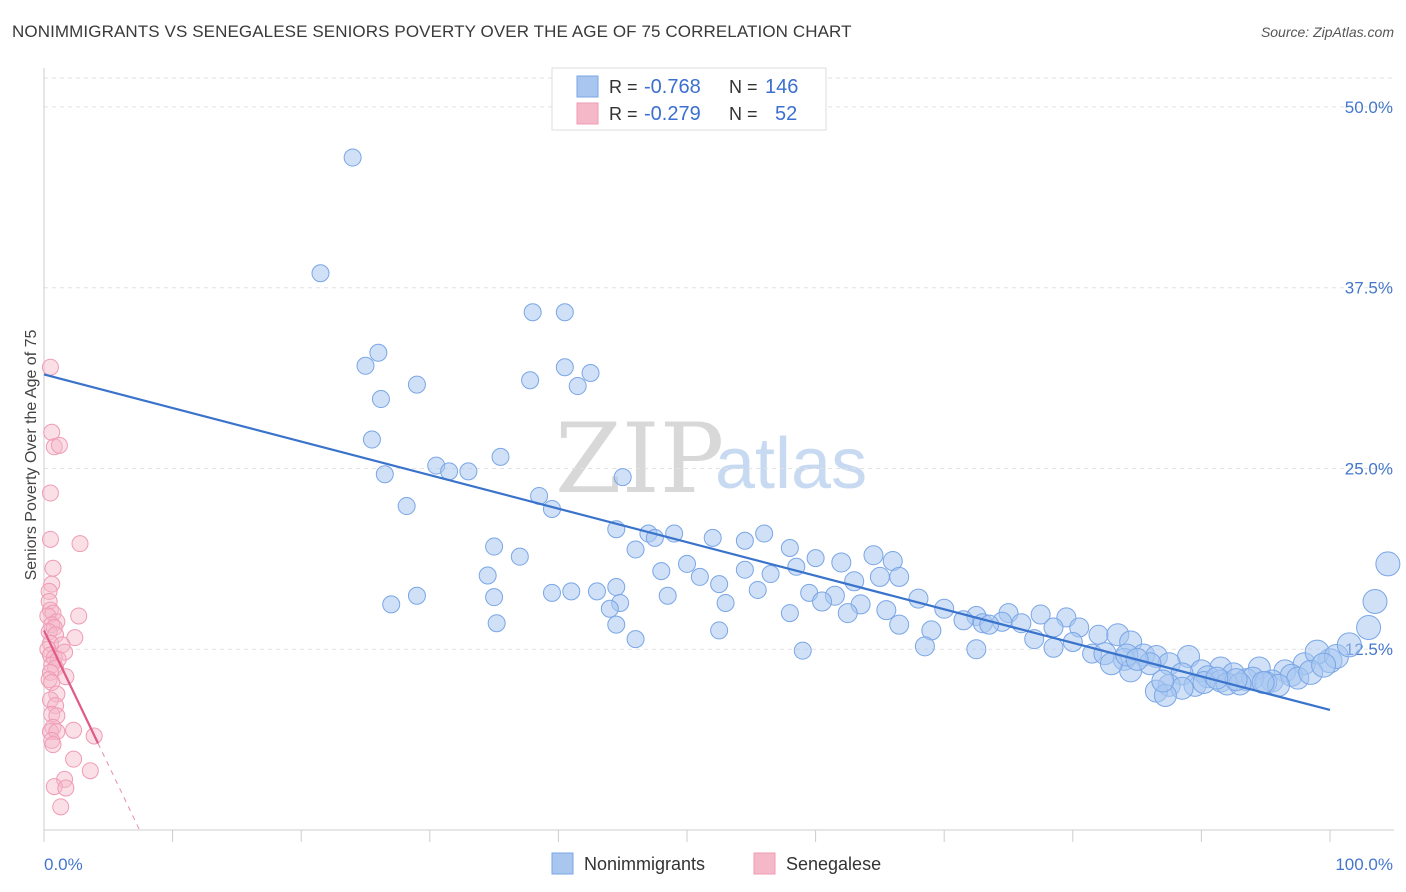 The width and height of the screenshot is (1406, 892). What do you see at coordinates (1364, 864) in the screenshot?
I see `x-tick-label: 100.0%` at bounding box center [1364, 864].